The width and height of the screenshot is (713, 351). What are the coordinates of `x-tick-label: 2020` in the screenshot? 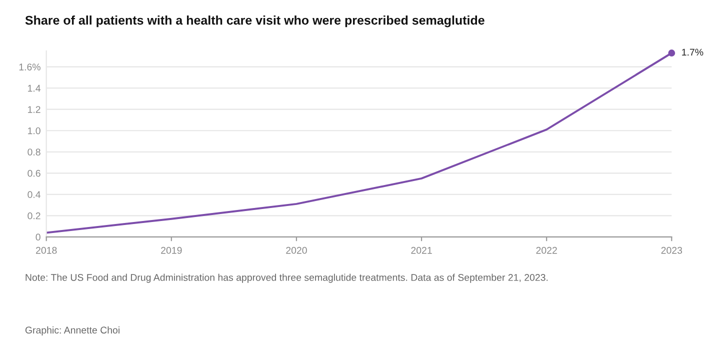 It's located at (296, 250).